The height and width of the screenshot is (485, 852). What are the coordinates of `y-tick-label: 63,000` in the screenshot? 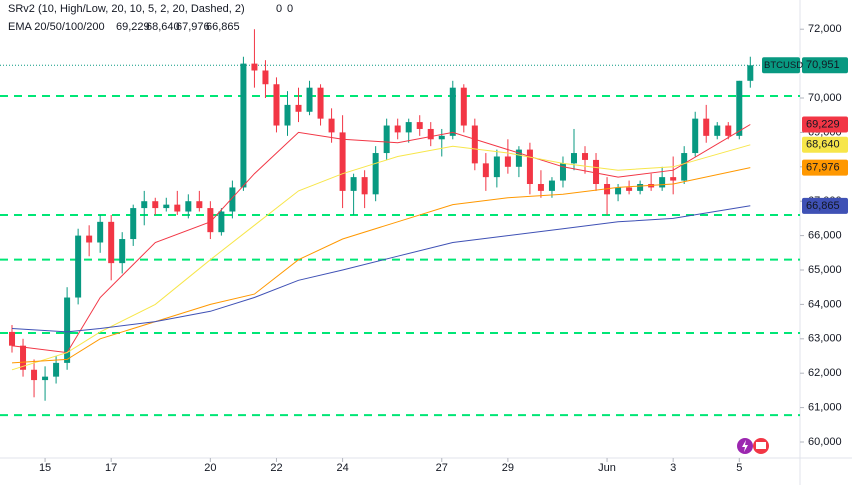 It's located at (825, 339).